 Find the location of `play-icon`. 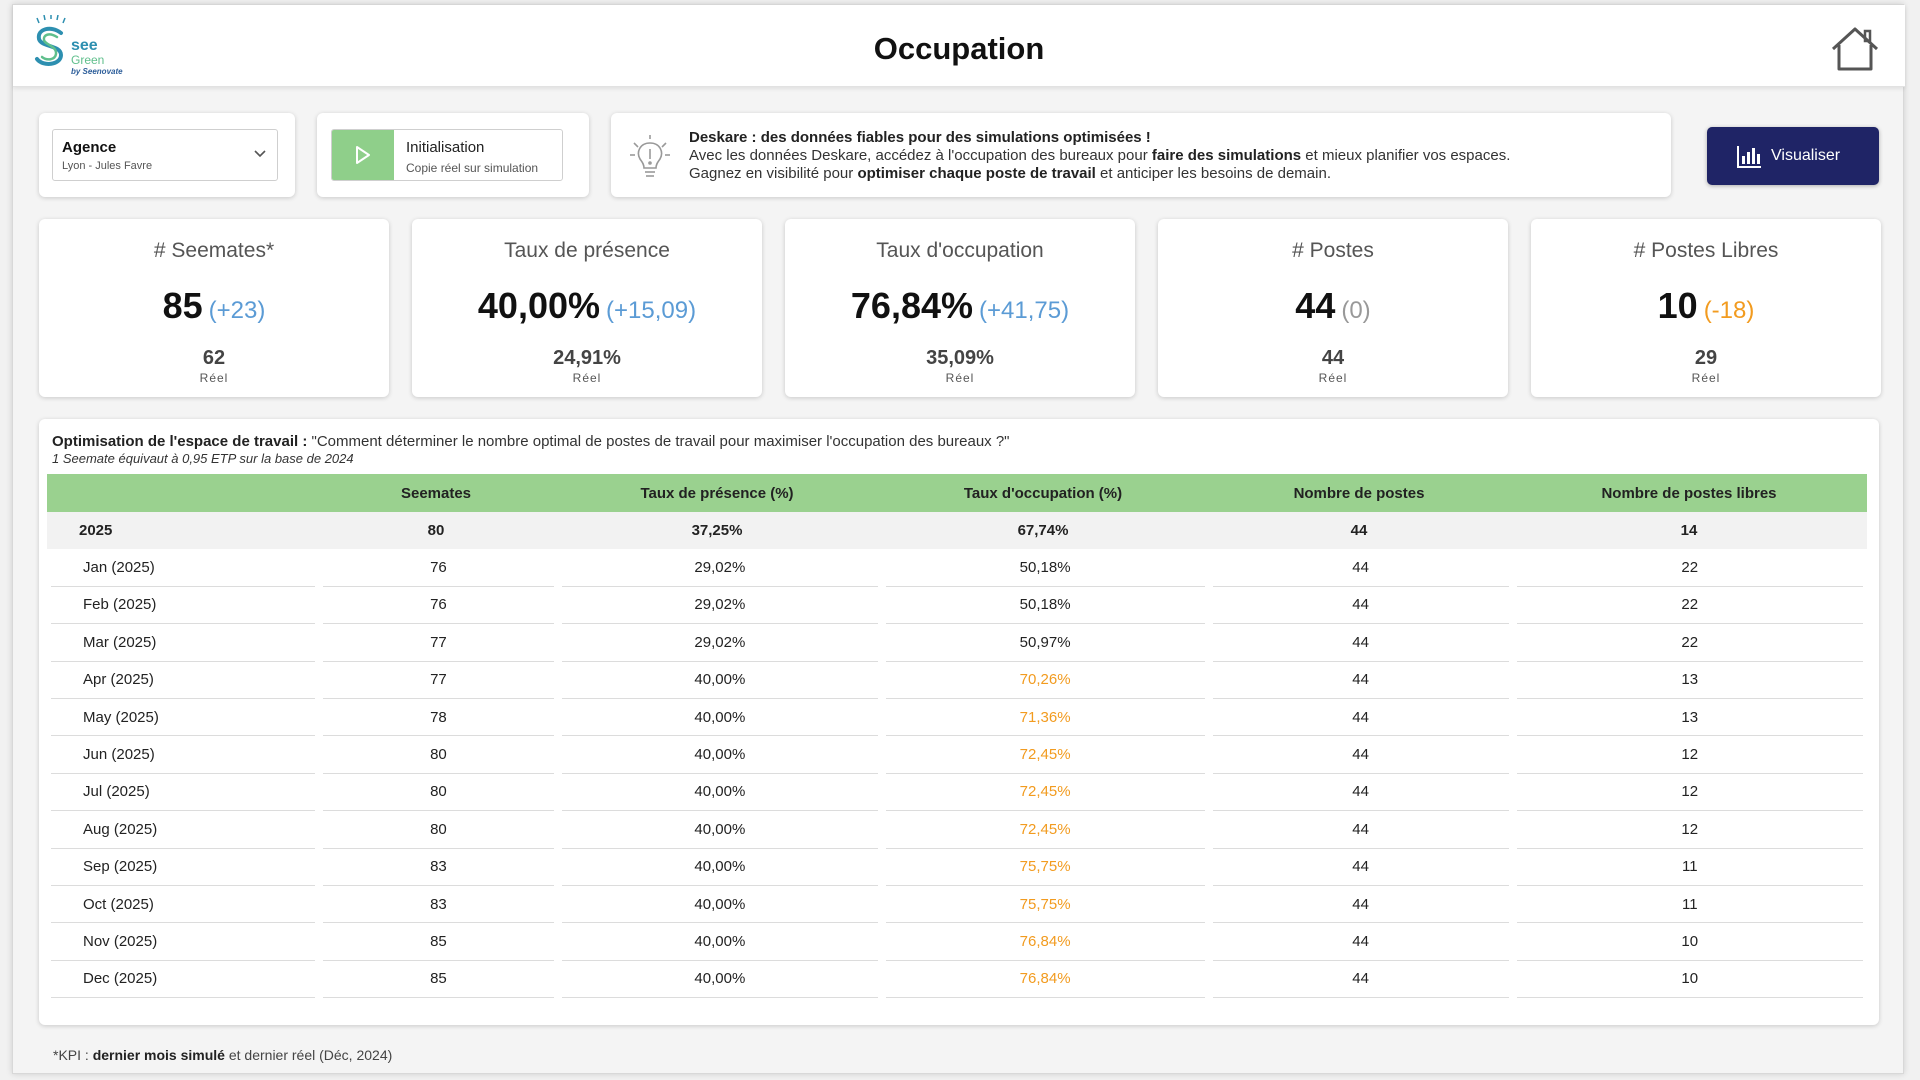

play-icon is located at coordinates (363, 155).